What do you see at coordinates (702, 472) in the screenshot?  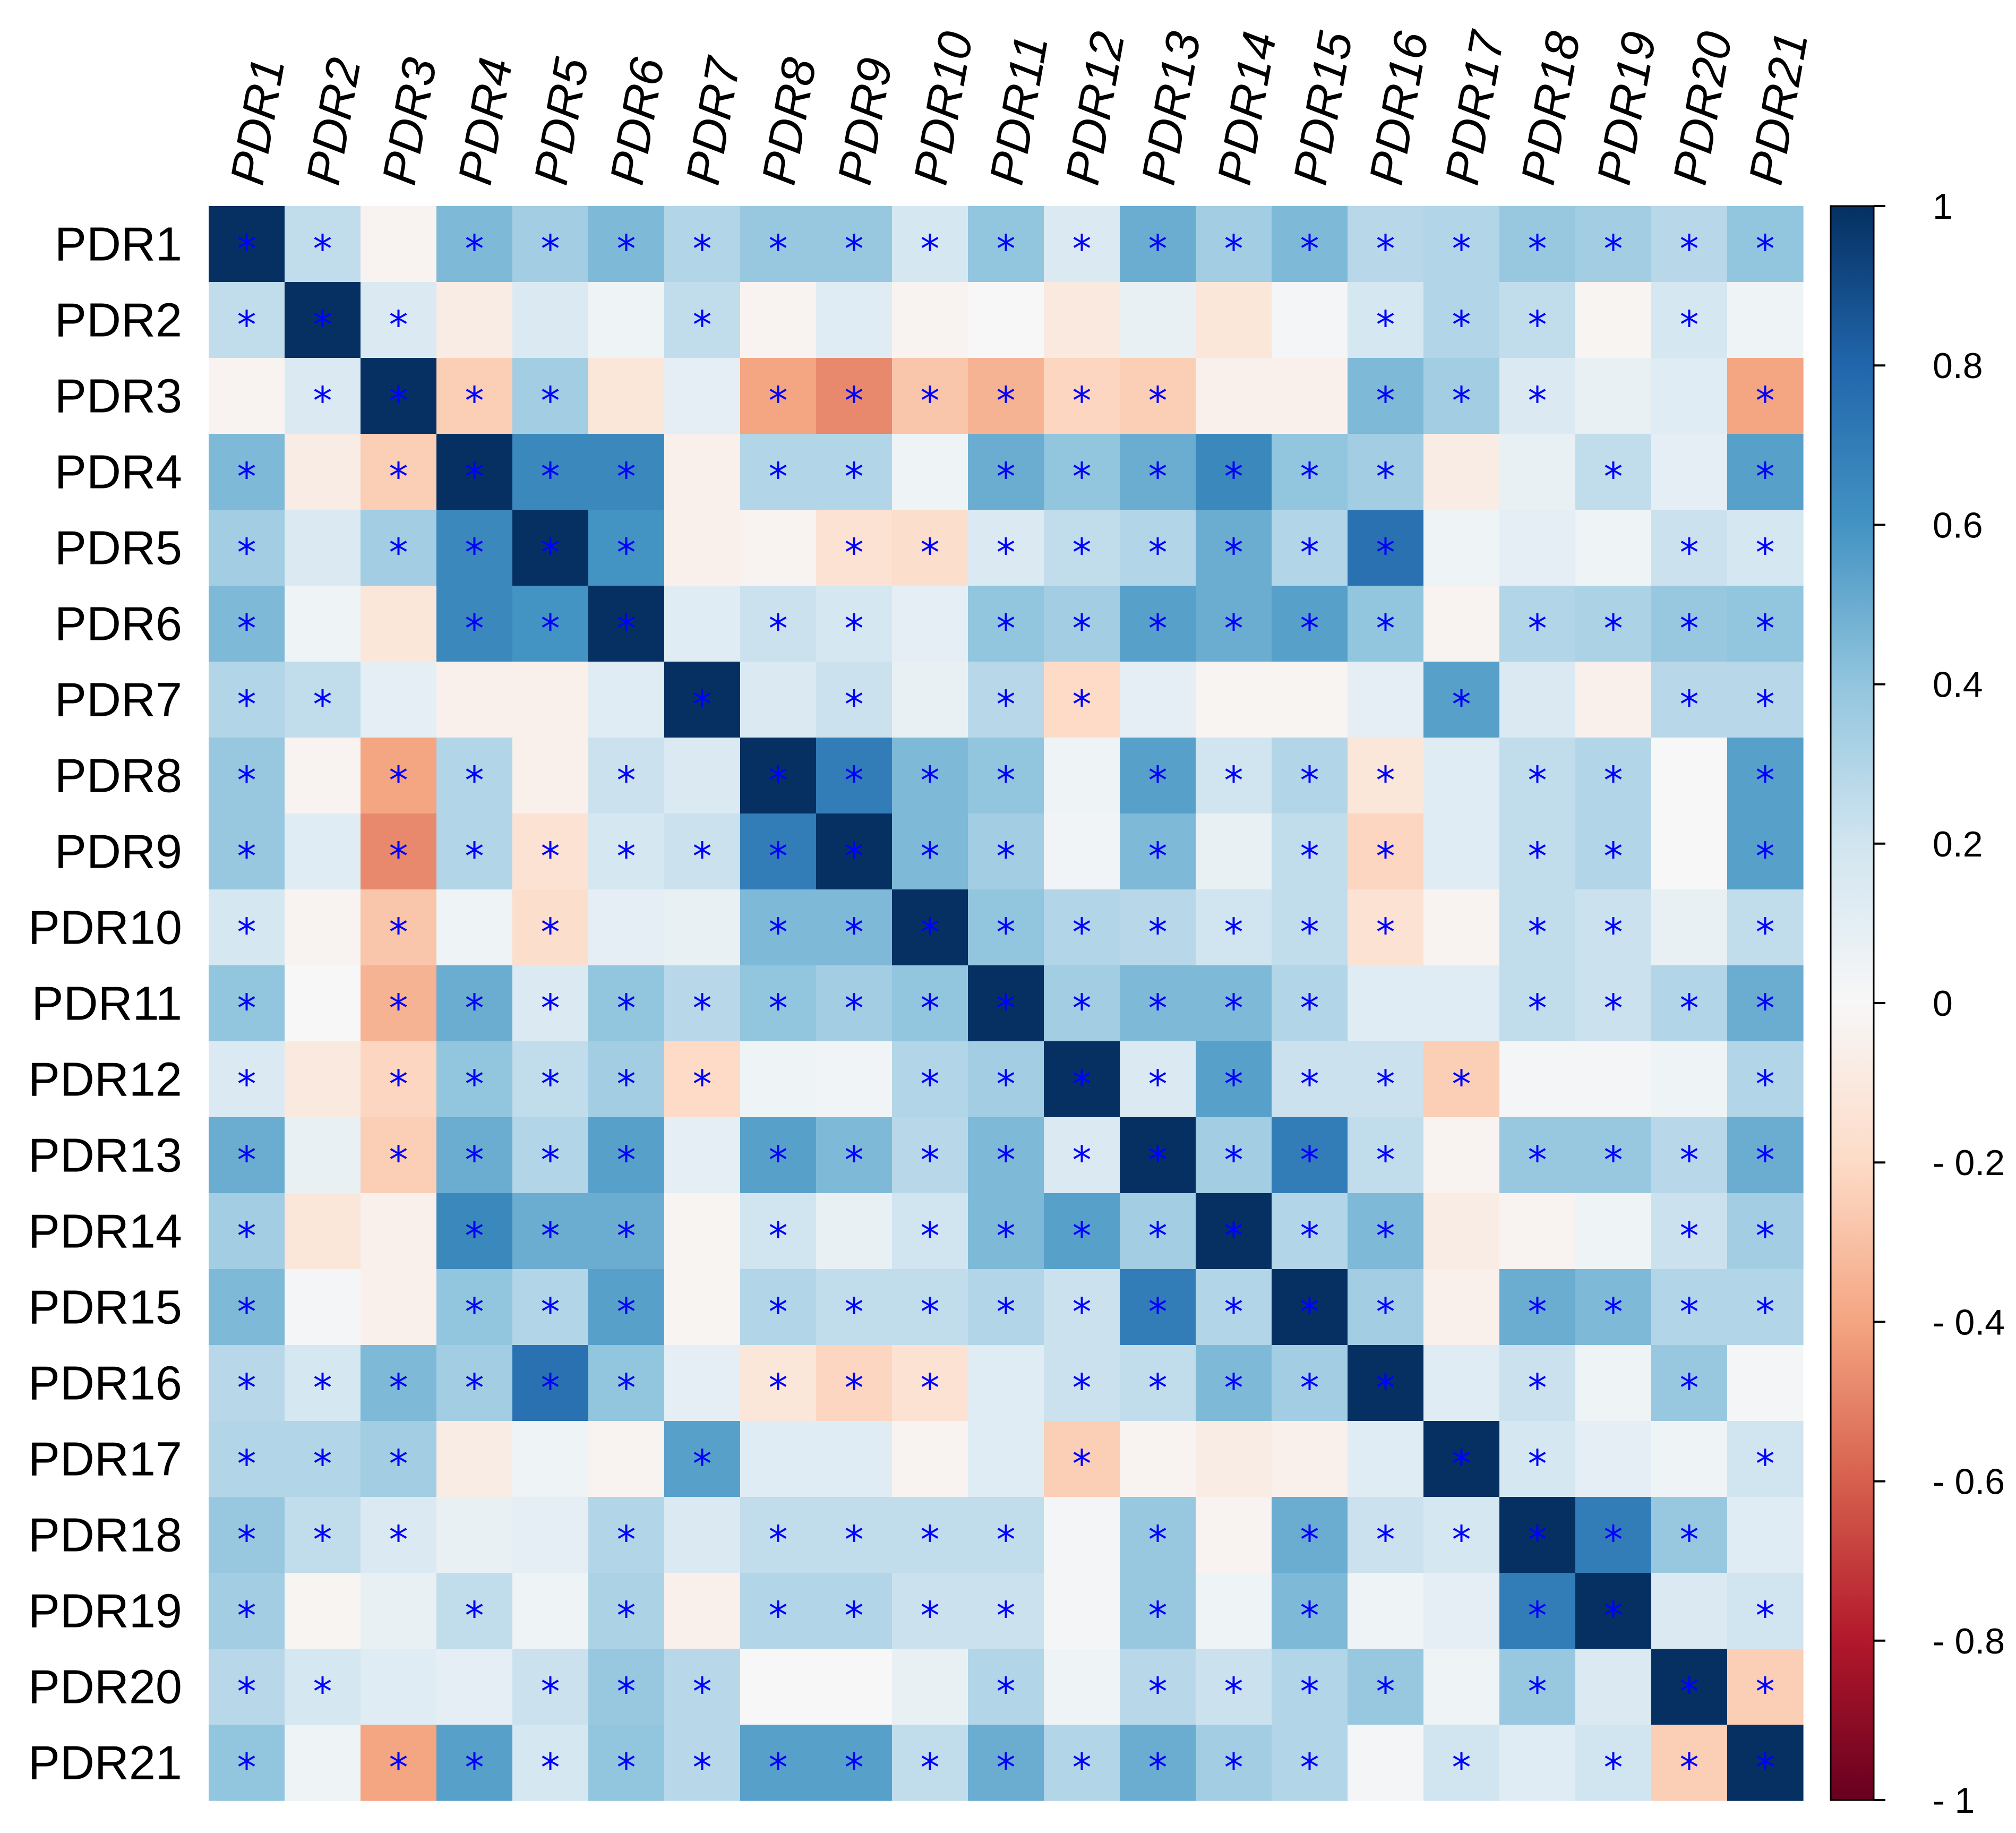 I see `heatmap-cell-pdr4-pdr7` at bounding box center [702, 472].